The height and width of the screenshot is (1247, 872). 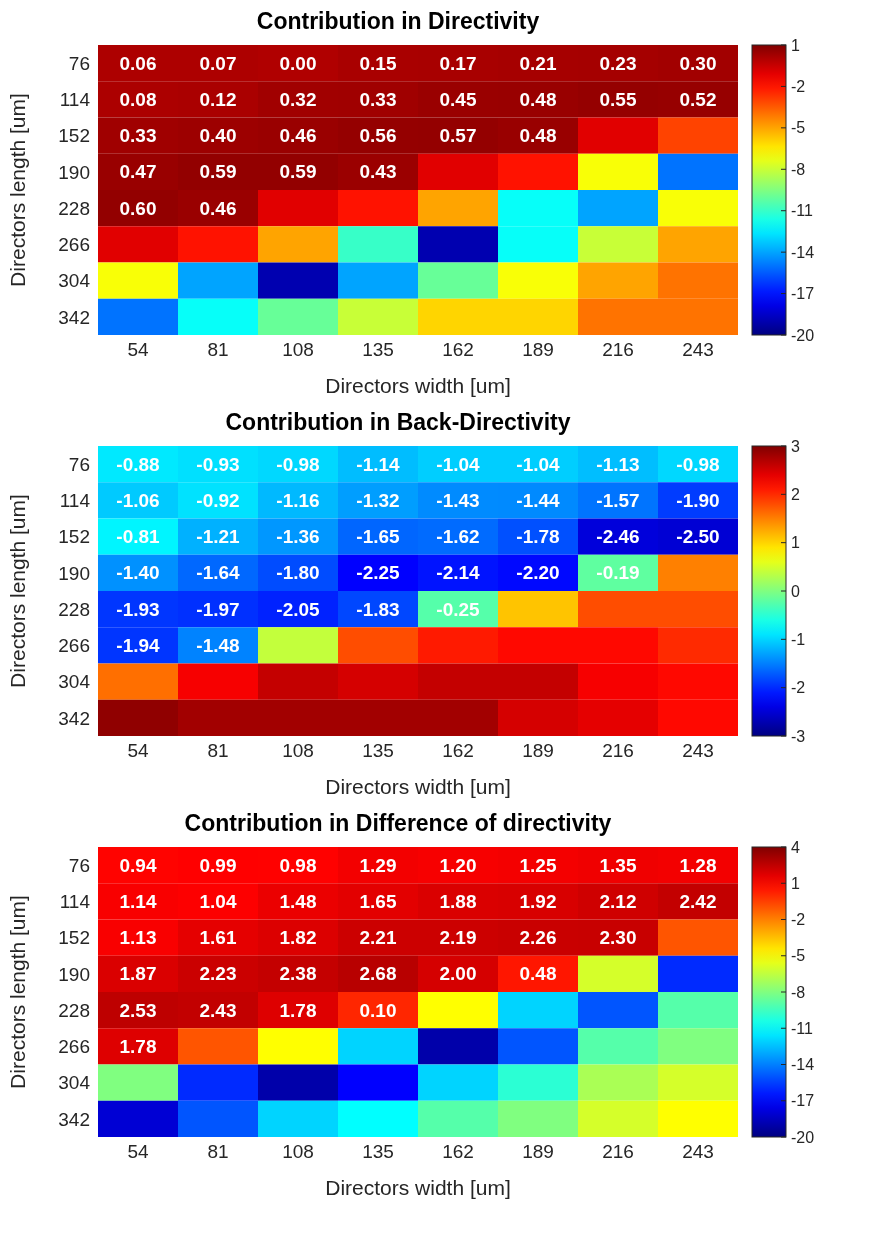 What do you see at coordinates (803, 294) in the screenshot?
I see `color-bar-label: -17` at bounding box center [803, 294].